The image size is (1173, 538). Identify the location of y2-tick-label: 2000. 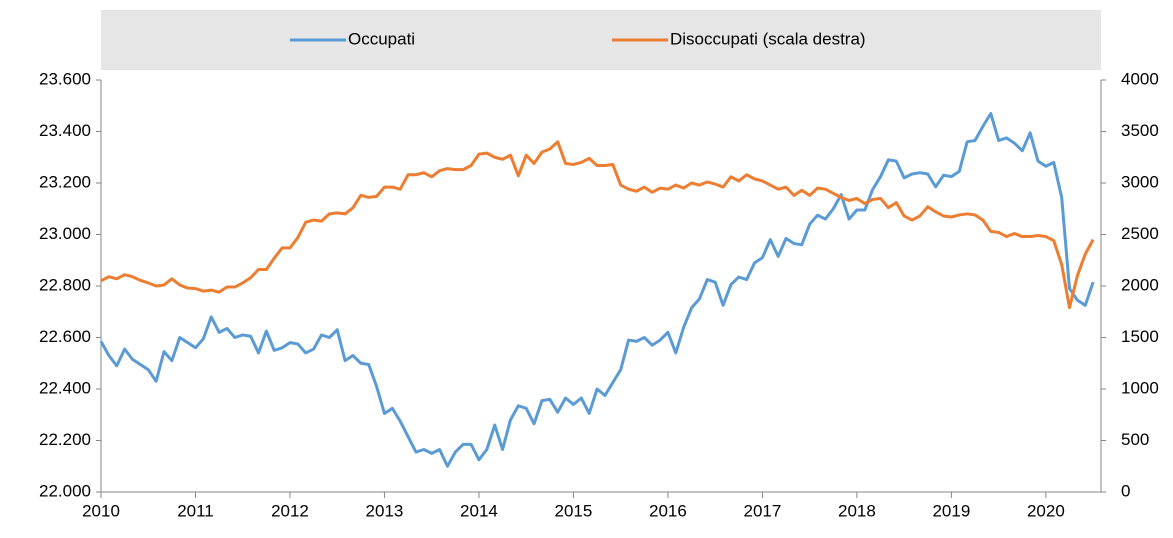
(1140, 284).